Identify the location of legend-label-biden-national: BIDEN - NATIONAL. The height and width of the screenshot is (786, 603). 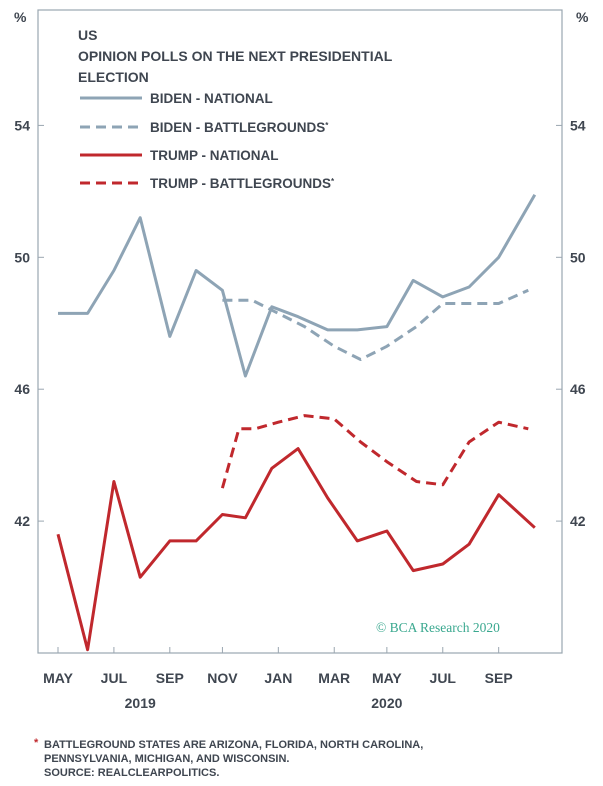
(211, 98).